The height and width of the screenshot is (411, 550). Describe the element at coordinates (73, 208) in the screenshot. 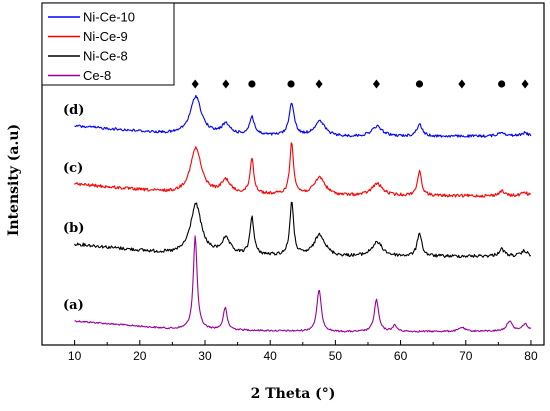

I see `curve-labels: (d) (c) (b) (a)` at that location.